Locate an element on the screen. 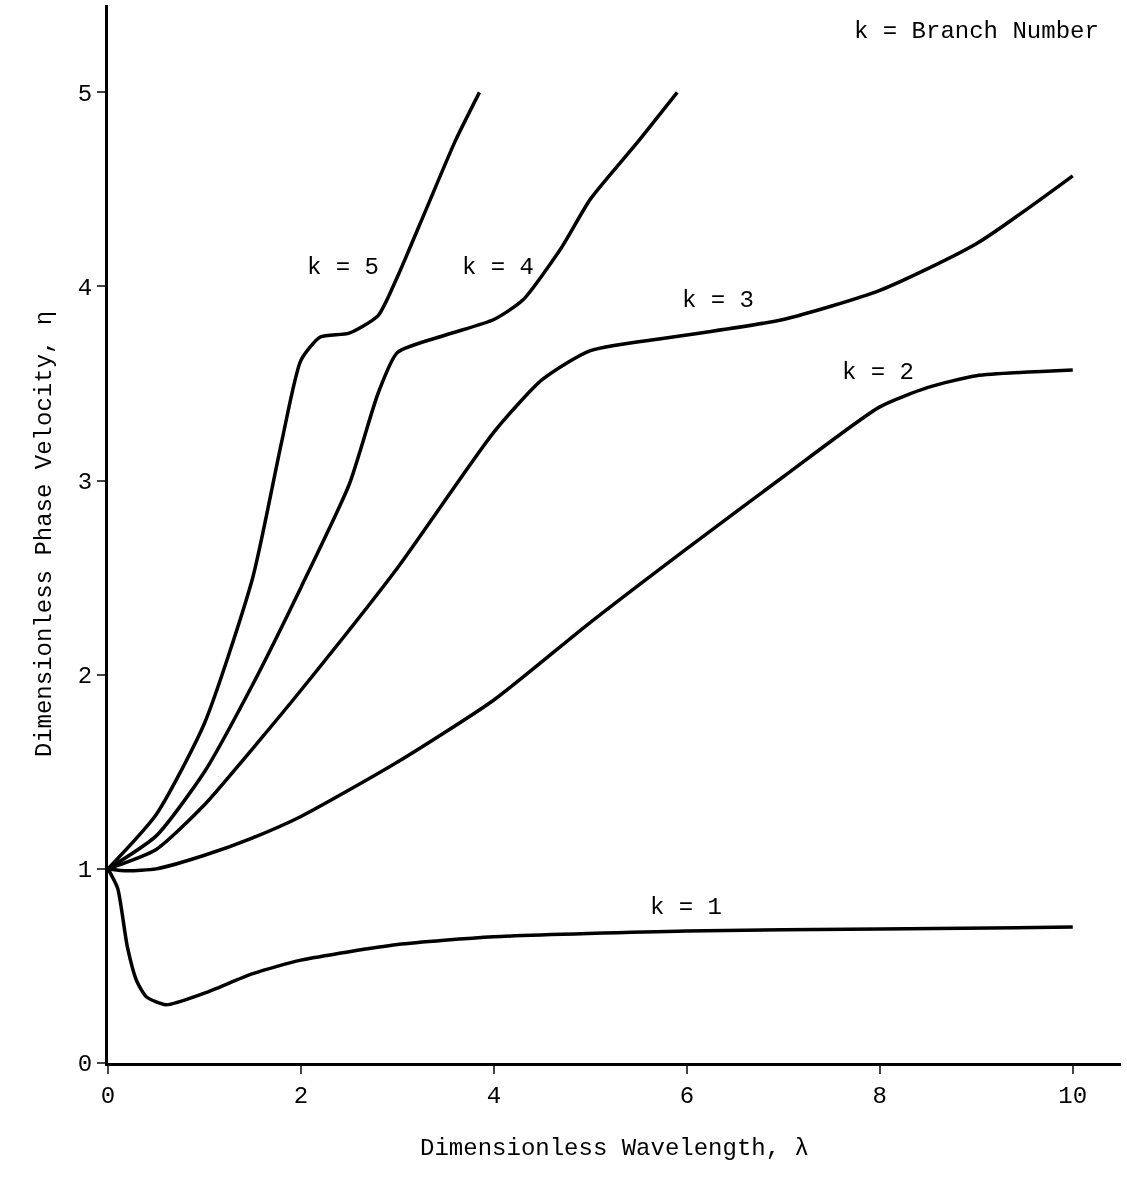 The height and width of the screenshot is (1183, 1127). x-tick-label: 2 is located at coordinates (301, 1096).